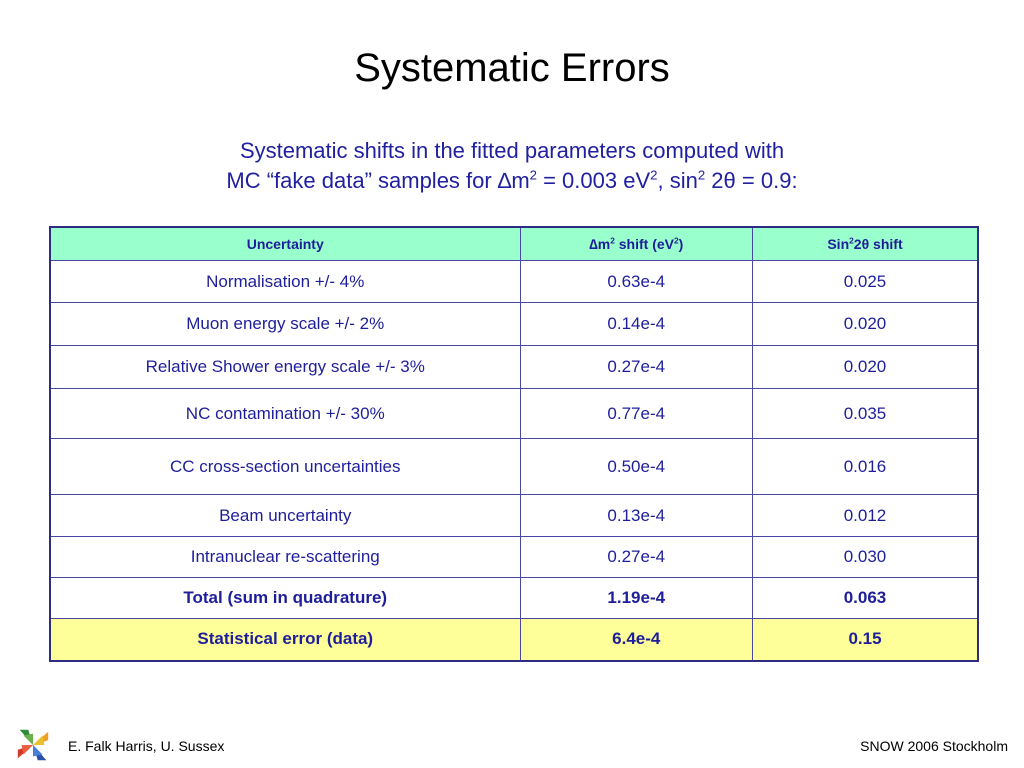 This screenshot has height=768, width=1024. What do you see at coordinates (285, 639) in the screenshot?
I see `cell-uncertainty: Statistical error (data)` at bounding box center [285, 639].